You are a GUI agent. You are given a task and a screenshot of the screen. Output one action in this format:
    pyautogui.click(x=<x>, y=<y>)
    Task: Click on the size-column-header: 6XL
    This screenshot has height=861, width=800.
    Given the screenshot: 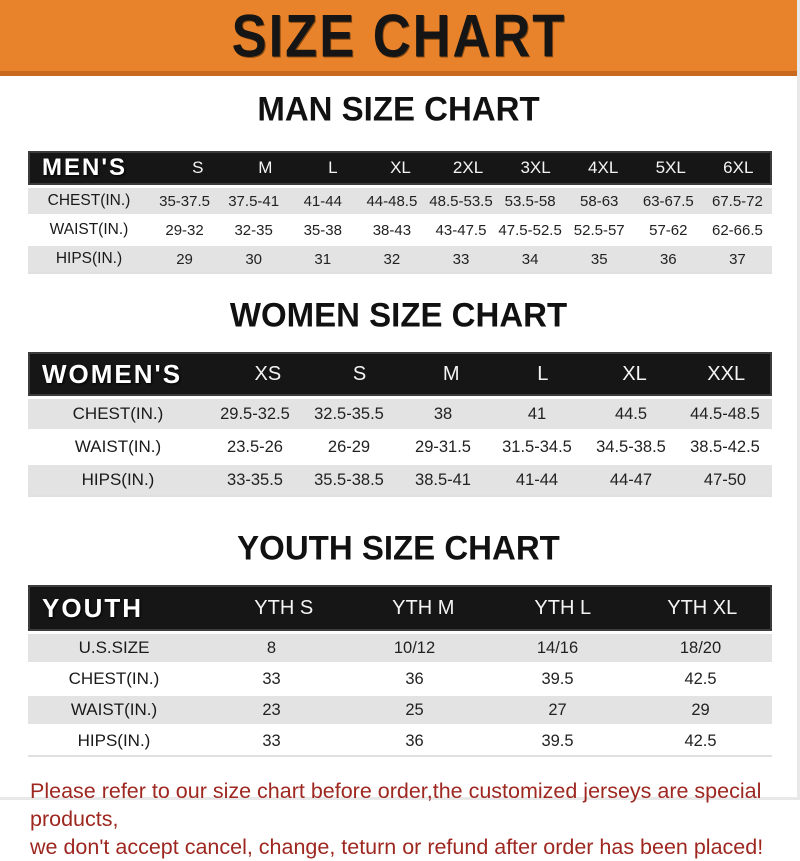 What is the action you would take?
    pyautogui.click(x=738, y=167)
    